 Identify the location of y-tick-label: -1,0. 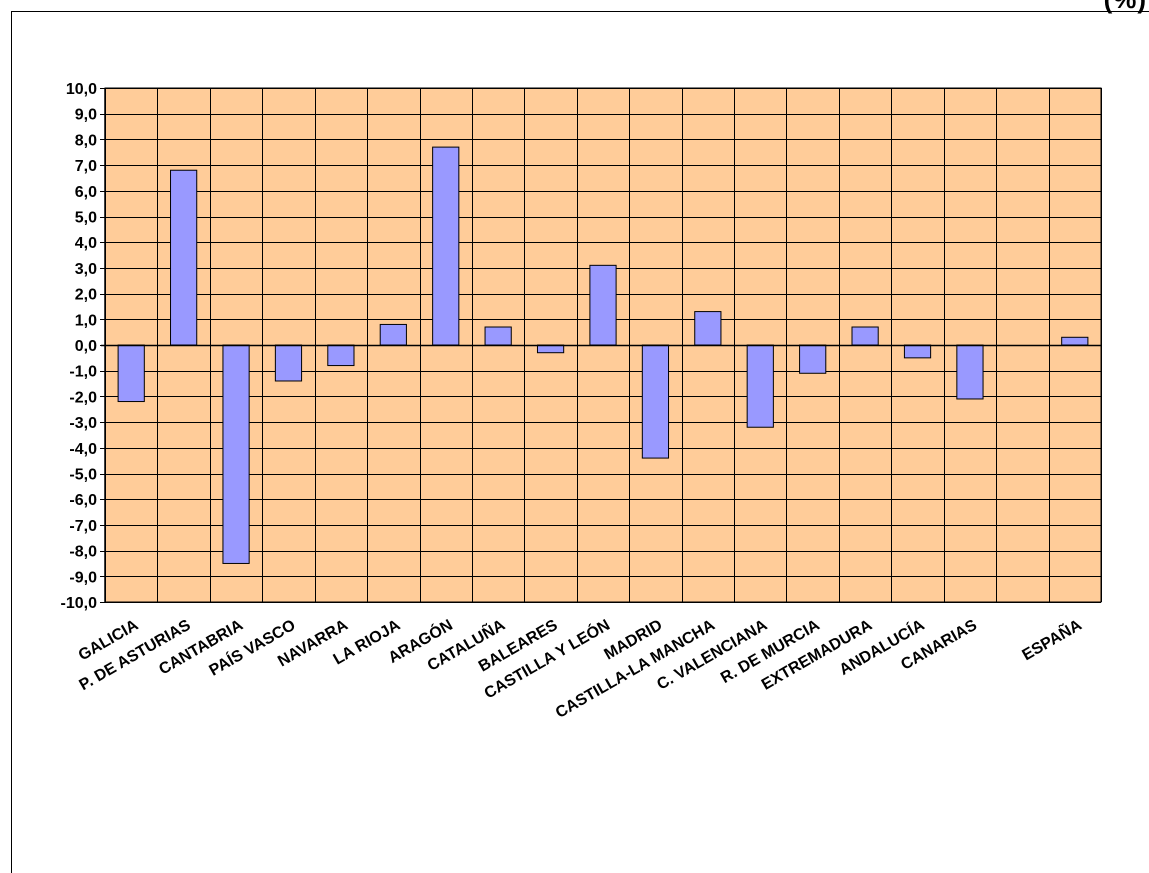
(83, 372).